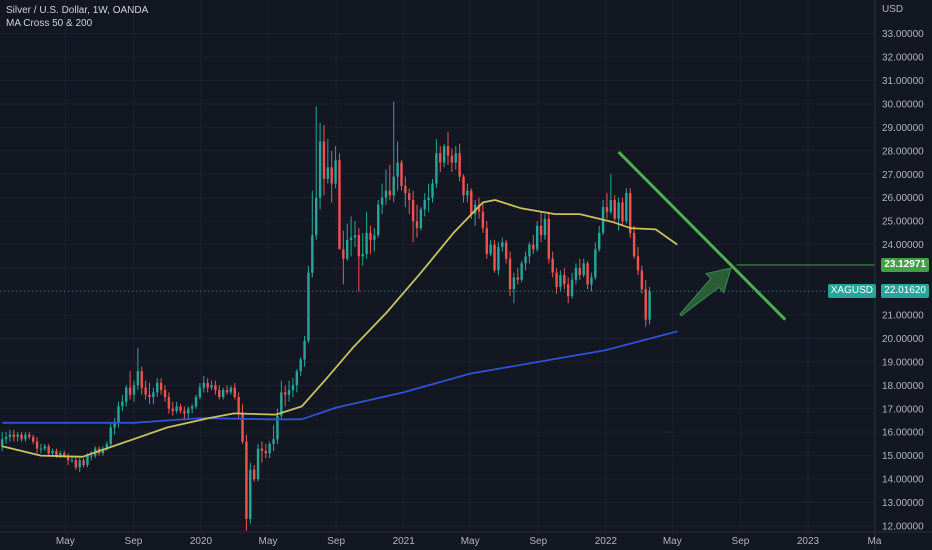 The height and width of the screenshot is (550, 932). What do you see at coordinates (702, 235) in the screenshot?
I see `descending-trendline` at bounding box center [702, 235].